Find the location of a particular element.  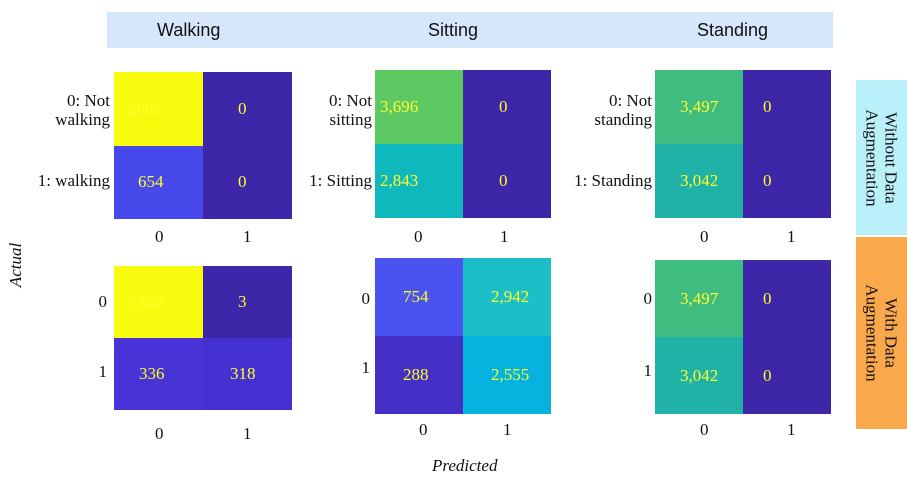

row-label: 1: Standing is located at coordinates (613, 180).